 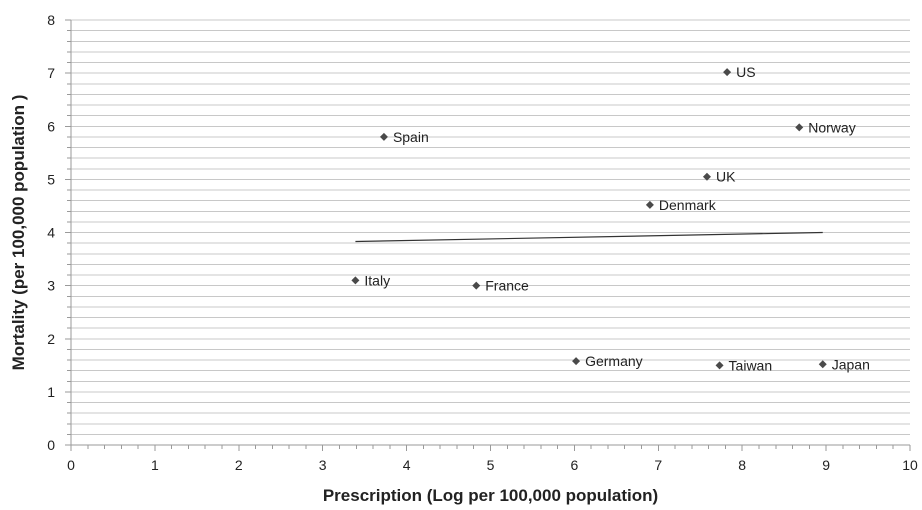 What do you see at coordinates (71, 465) in the screenshot?
I see `x-tick-label: 0` at bounding box center [71, 465].